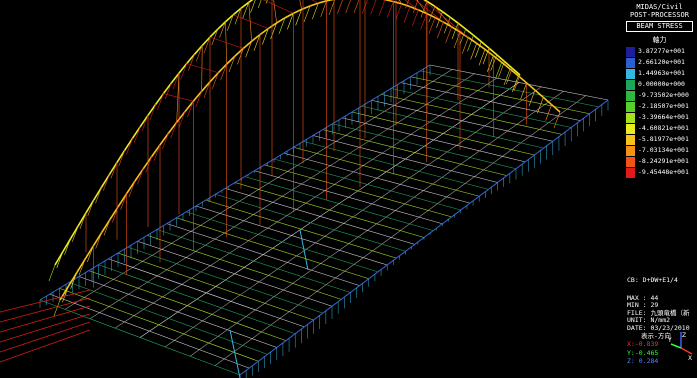 The image size is (697, 378). What do you see at coordinates (670, 340) in the screenshot?
I see `svg-text: Y` at bounding box center [670, 340].